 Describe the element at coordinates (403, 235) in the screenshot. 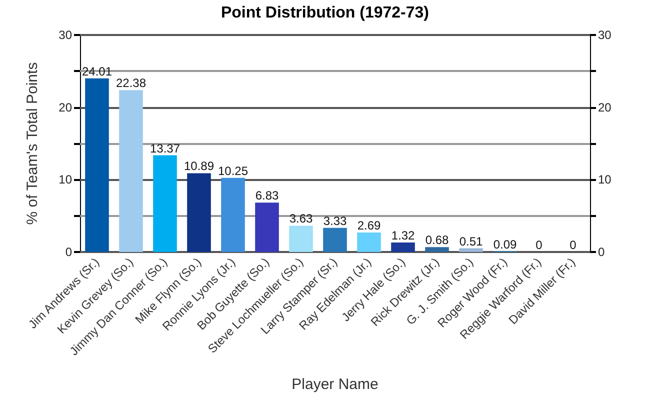

I see `data-label: 1.32` at that location.